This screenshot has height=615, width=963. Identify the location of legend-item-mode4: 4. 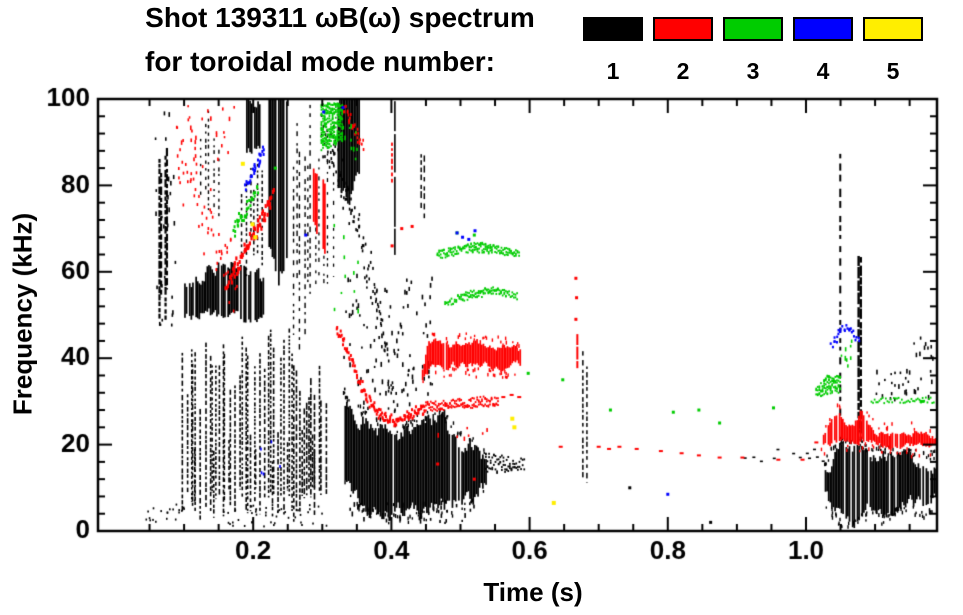
(823, 51).